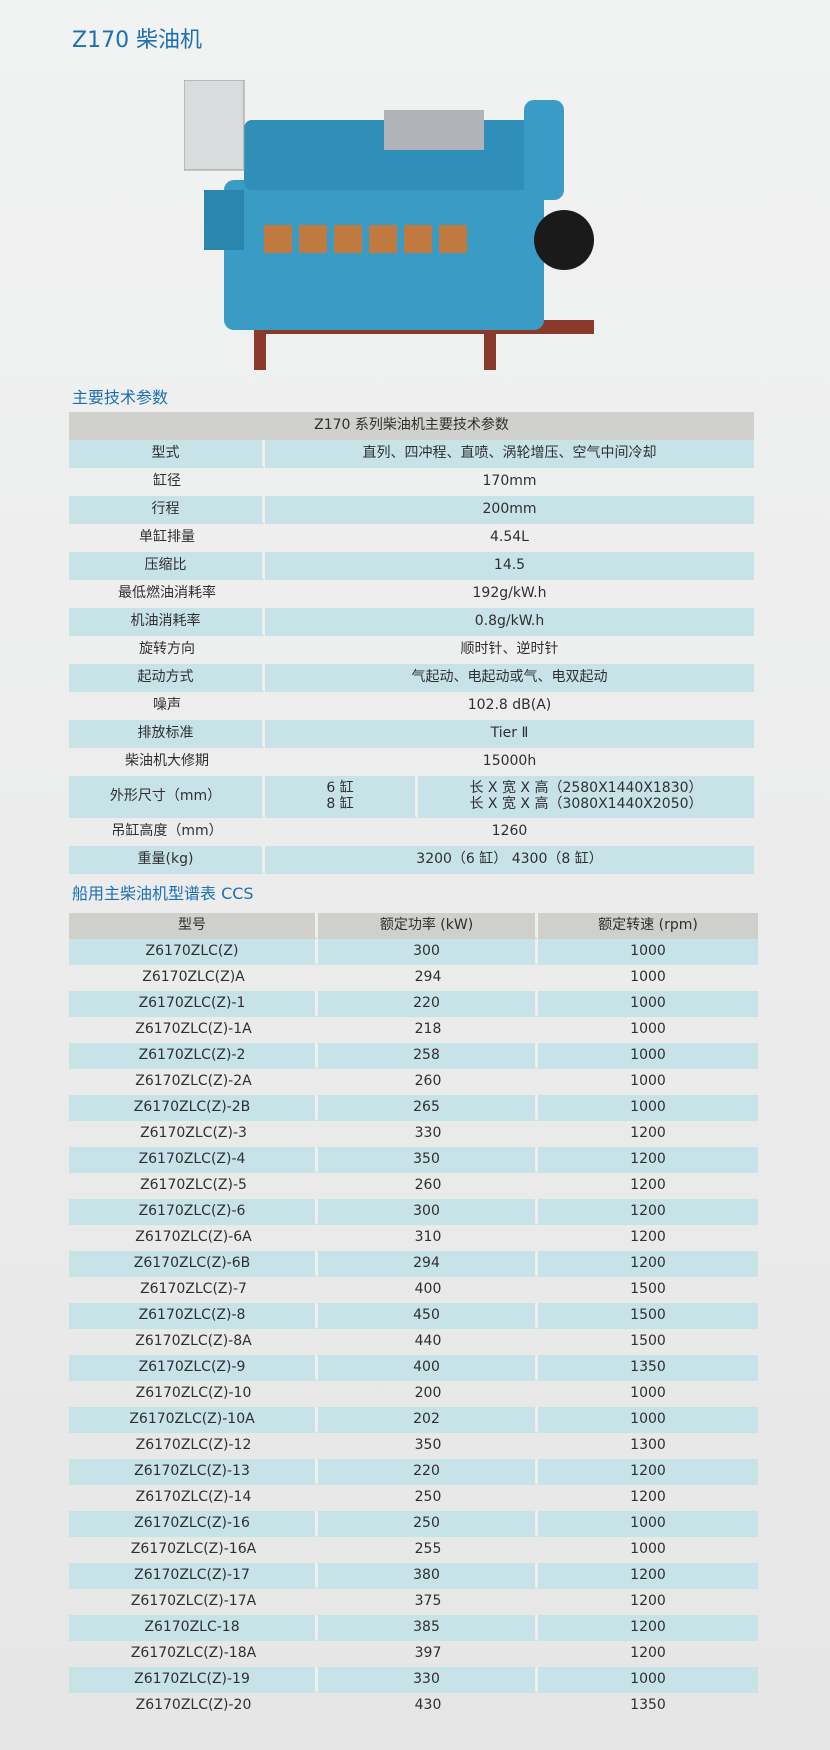  What do you see at coordinates (509, 537) in the screenshot?
I see `spec-value: 4.54L` at bounding box center [509, 537].